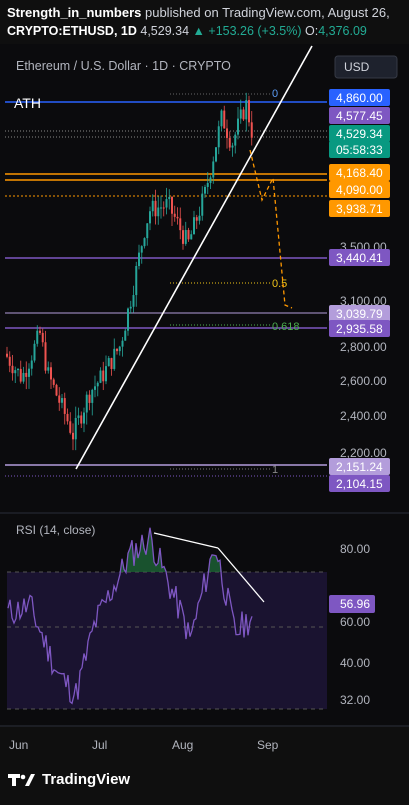 The image size is (409, 805). What do you see at coordinates (271, 229) in the screenshot?
I see `projection-path` at bounding box center [271, 229].